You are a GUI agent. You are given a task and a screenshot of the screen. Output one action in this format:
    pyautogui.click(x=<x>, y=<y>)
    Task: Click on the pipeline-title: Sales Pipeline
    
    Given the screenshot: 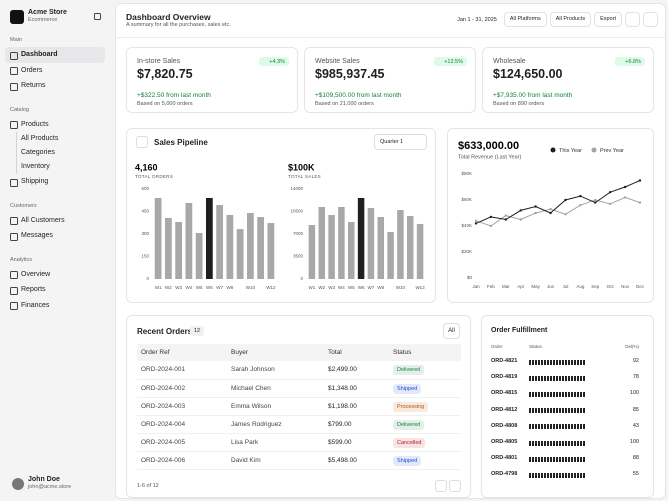 What is the action you would take?
    pyautogui.click(x=181, y=142)
    